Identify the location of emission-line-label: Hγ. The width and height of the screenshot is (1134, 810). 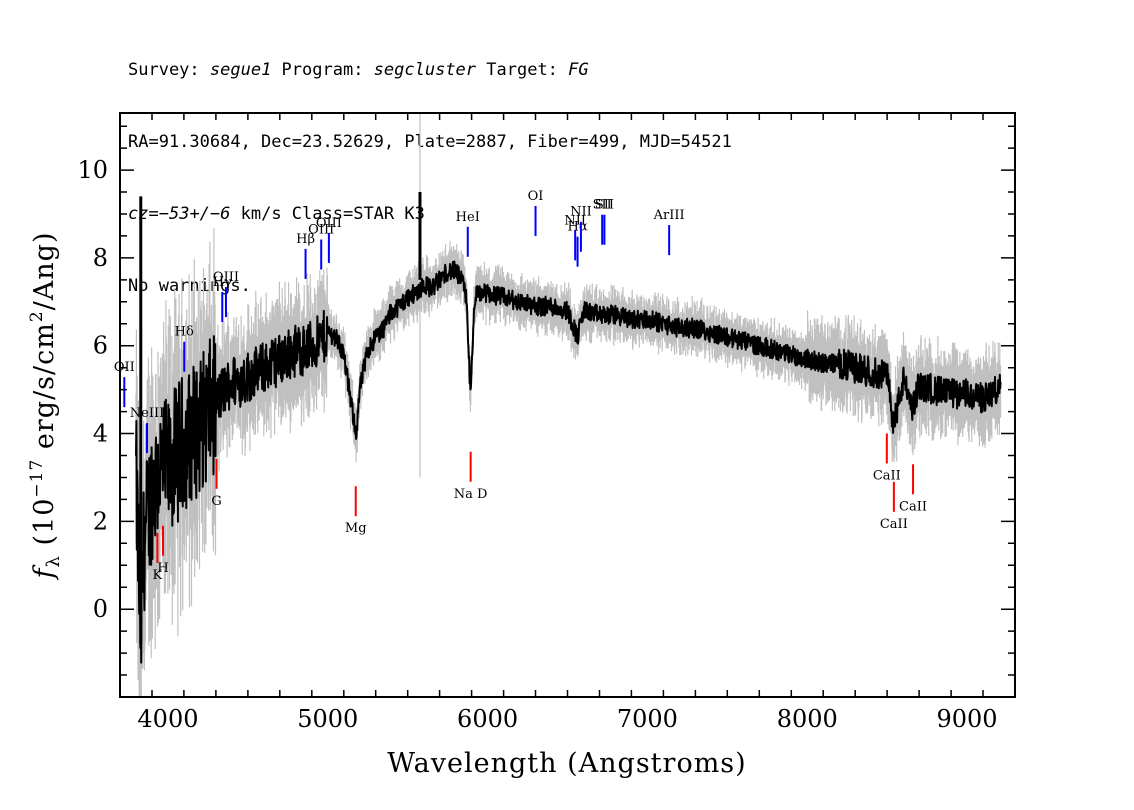
(222, 282).